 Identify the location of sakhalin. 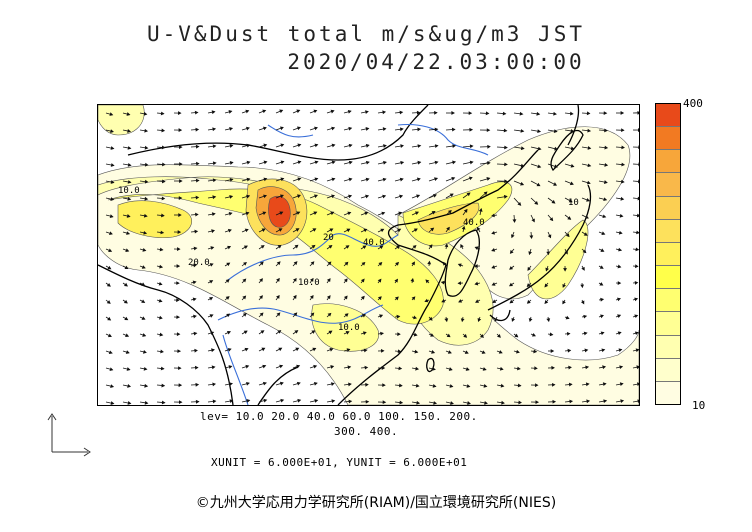
(573, 125).